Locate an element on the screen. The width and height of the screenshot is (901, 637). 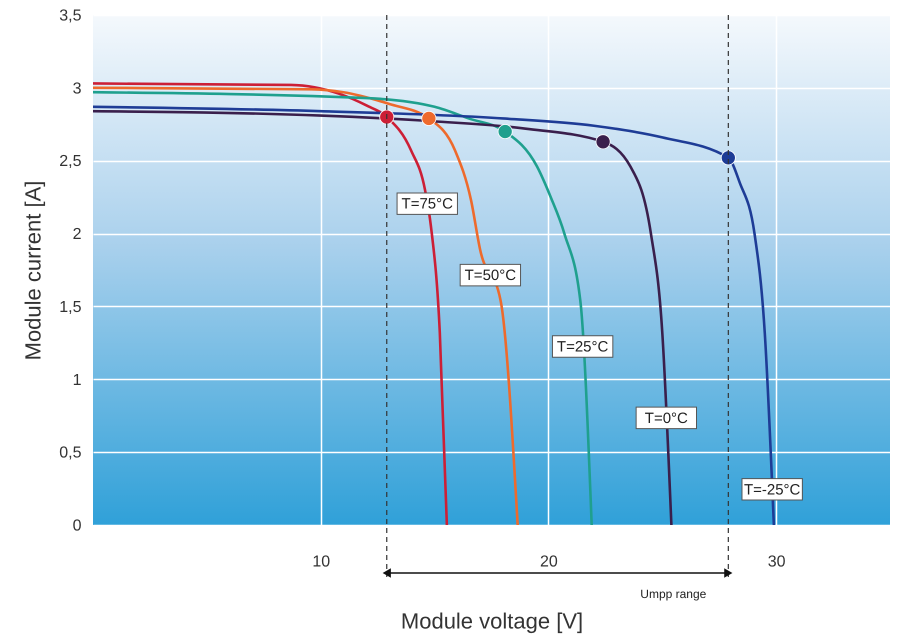
y-tick-label: 1,5 is located at coordinates (70, 307).